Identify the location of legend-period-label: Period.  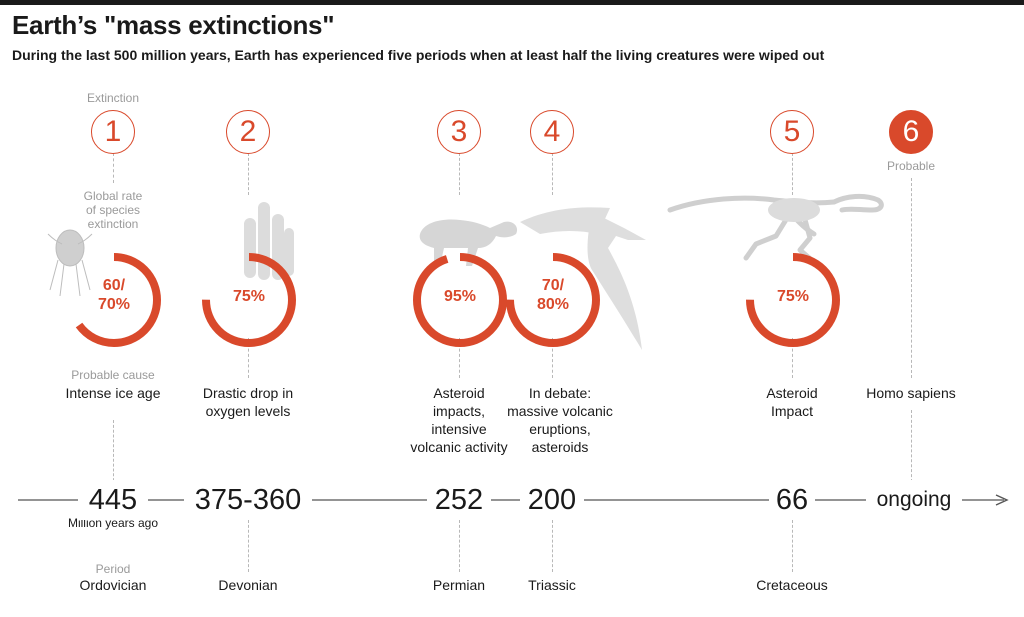
(113, 569).